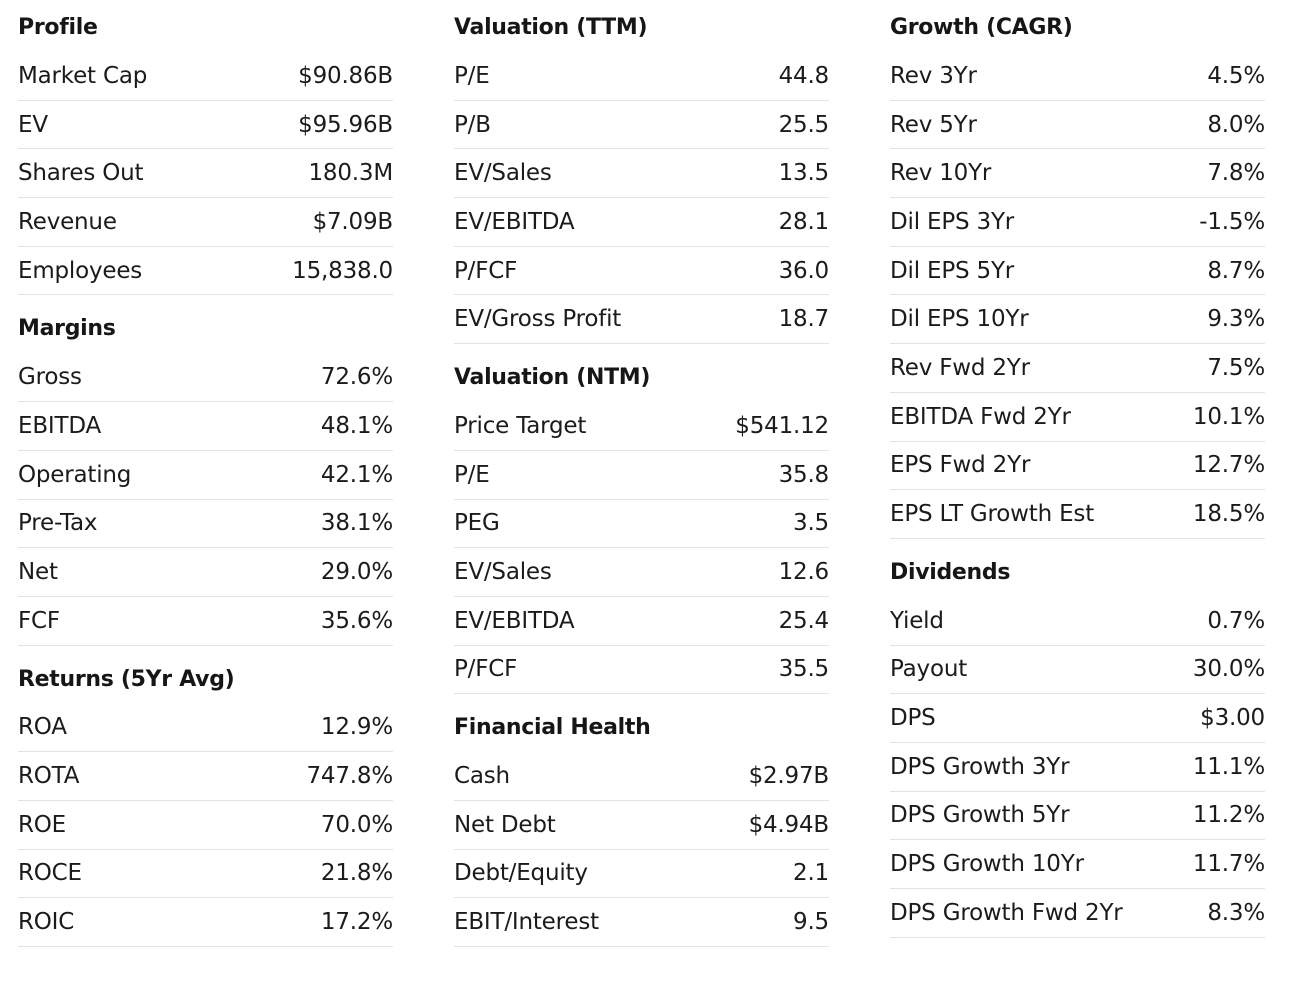 Image resolution: width=1304 pixels, height=988 pixels. I want to click on metric-label: Price Target, so click(520, 425).